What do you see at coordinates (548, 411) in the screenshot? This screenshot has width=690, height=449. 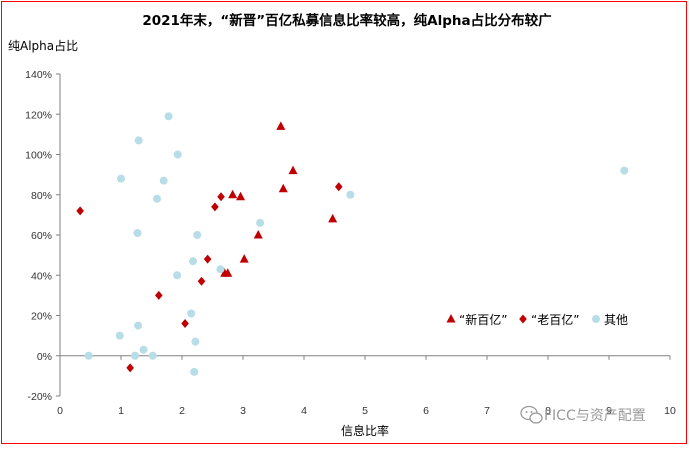 I see `x-tick-label: 8` at bounding box center [548, 411].